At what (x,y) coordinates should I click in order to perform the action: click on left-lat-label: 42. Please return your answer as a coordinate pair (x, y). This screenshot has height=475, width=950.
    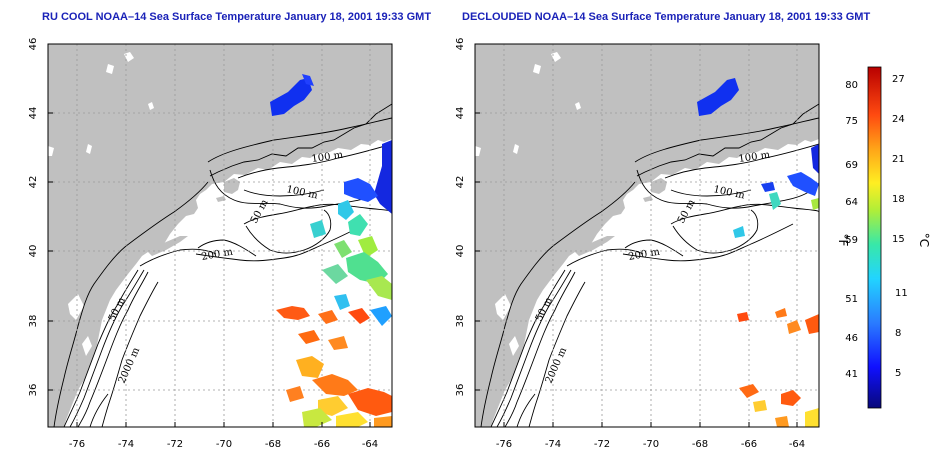
    Looking at the image, I should click on (33, 182).